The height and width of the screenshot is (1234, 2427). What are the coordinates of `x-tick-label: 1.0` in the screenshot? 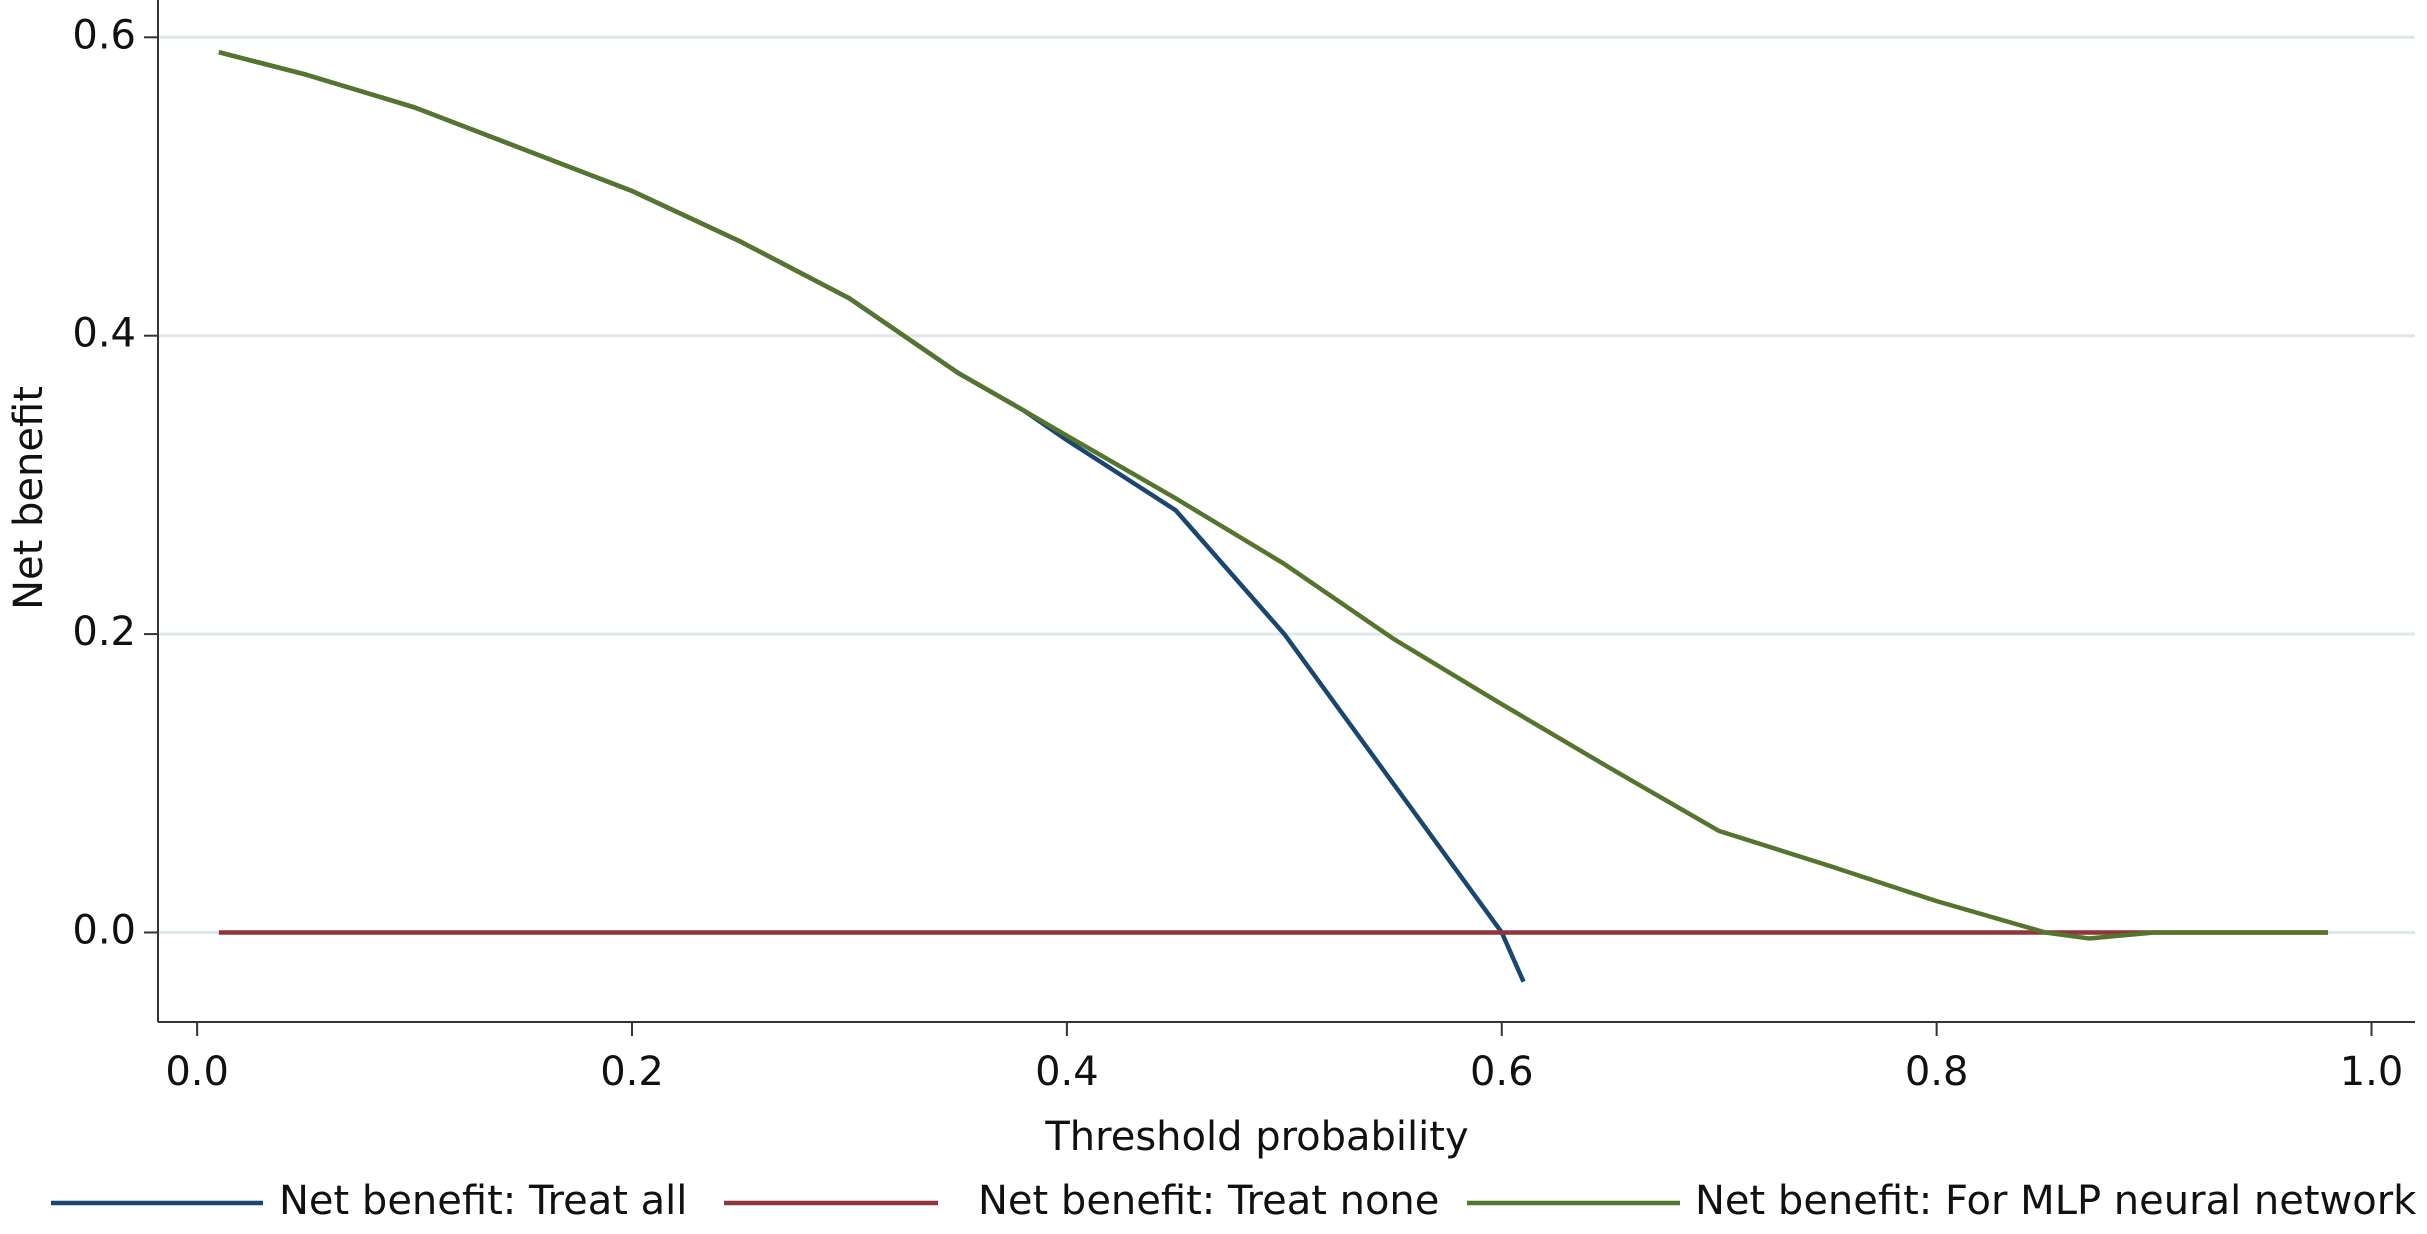 It's located at (2372, 1072).